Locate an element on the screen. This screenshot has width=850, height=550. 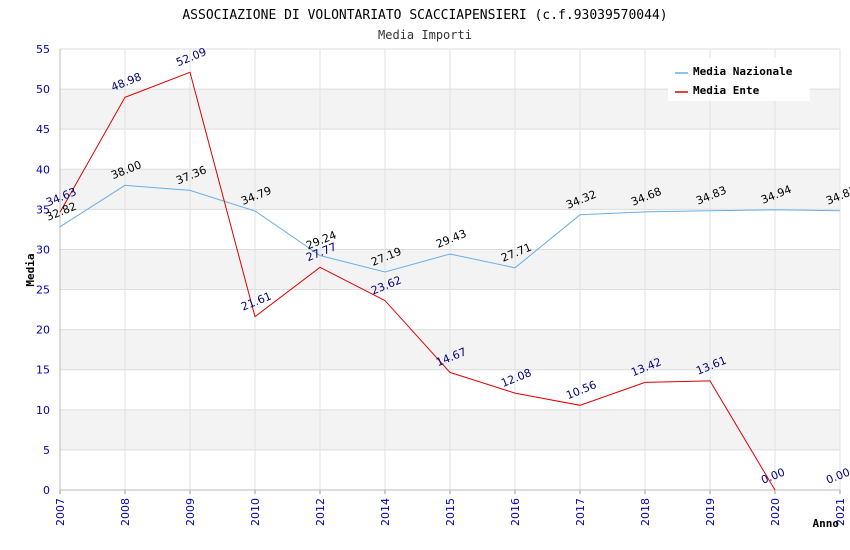
y-tick-label: 55 is located at coordinates (43, 49).